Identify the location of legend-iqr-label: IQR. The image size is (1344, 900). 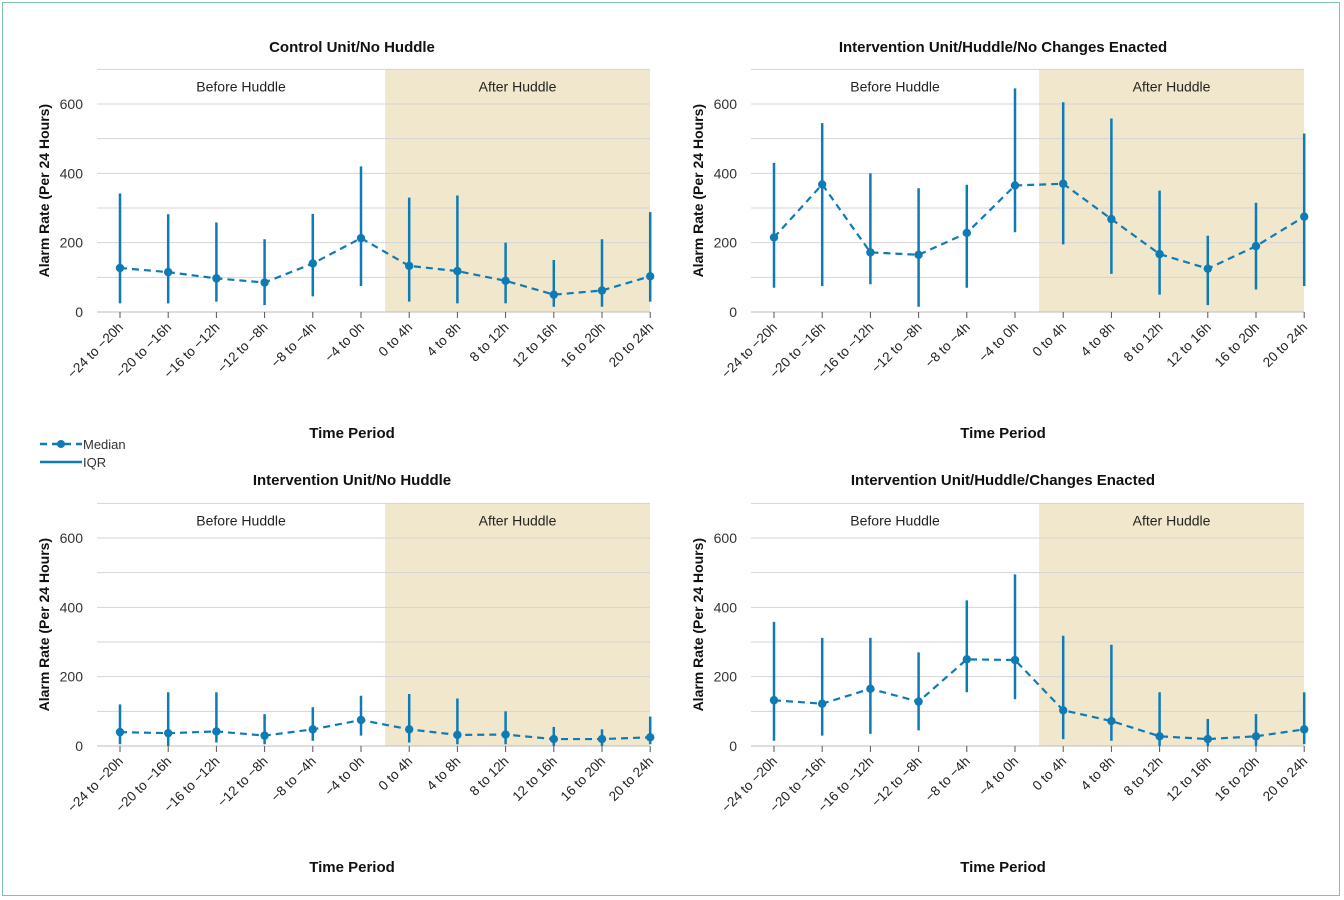
(94, 462).